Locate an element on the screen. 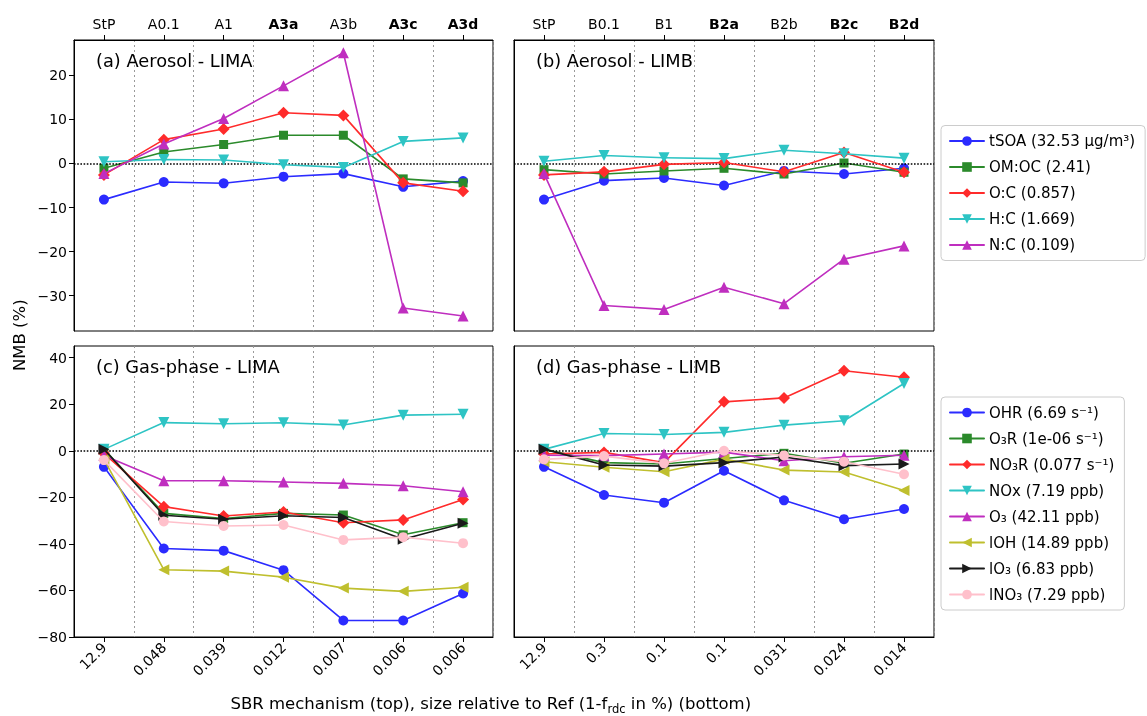 The width and height of the screenshot is (1147, 716). x-tick-label: A1 is located at coordinates (223, 24).